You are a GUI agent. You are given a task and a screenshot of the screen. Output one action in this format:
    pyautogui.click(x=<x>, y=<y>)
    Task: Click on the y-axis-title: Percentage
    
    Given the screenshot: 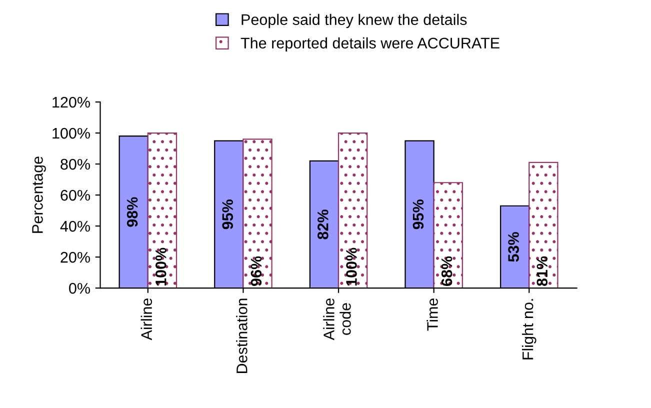 What is the action you would take?
    pyautogui.click(x=39, y=194)
    